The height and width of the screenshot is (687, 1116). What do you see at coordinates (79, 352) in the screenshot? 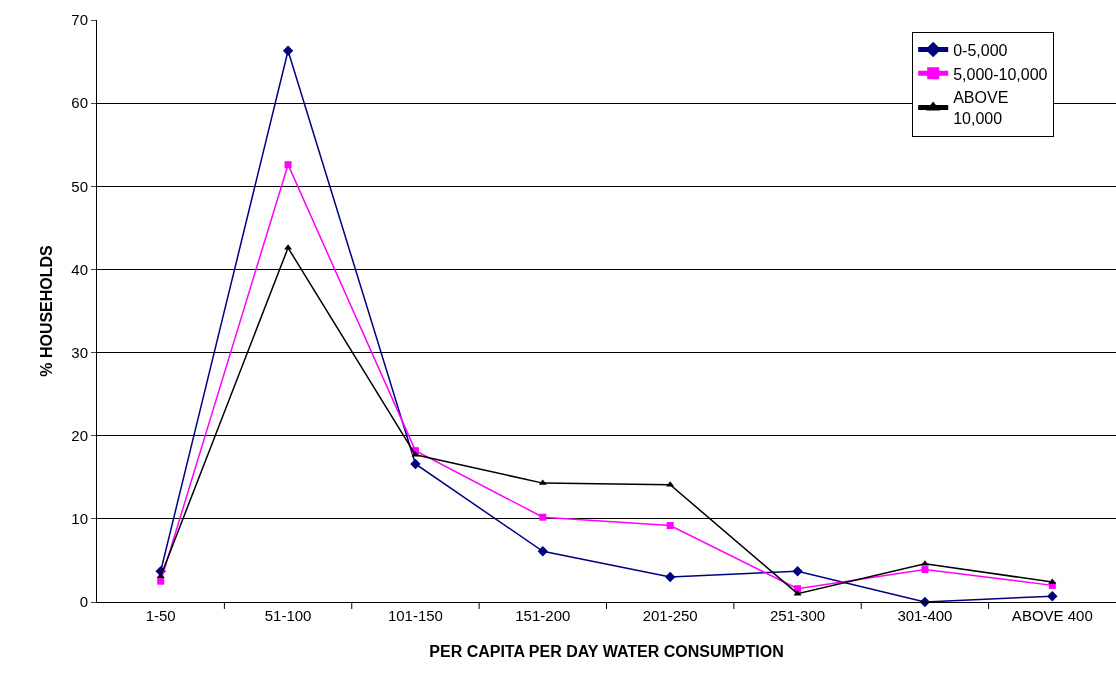
I see `y-tick-label: 30` at bounding box center [79, 352].